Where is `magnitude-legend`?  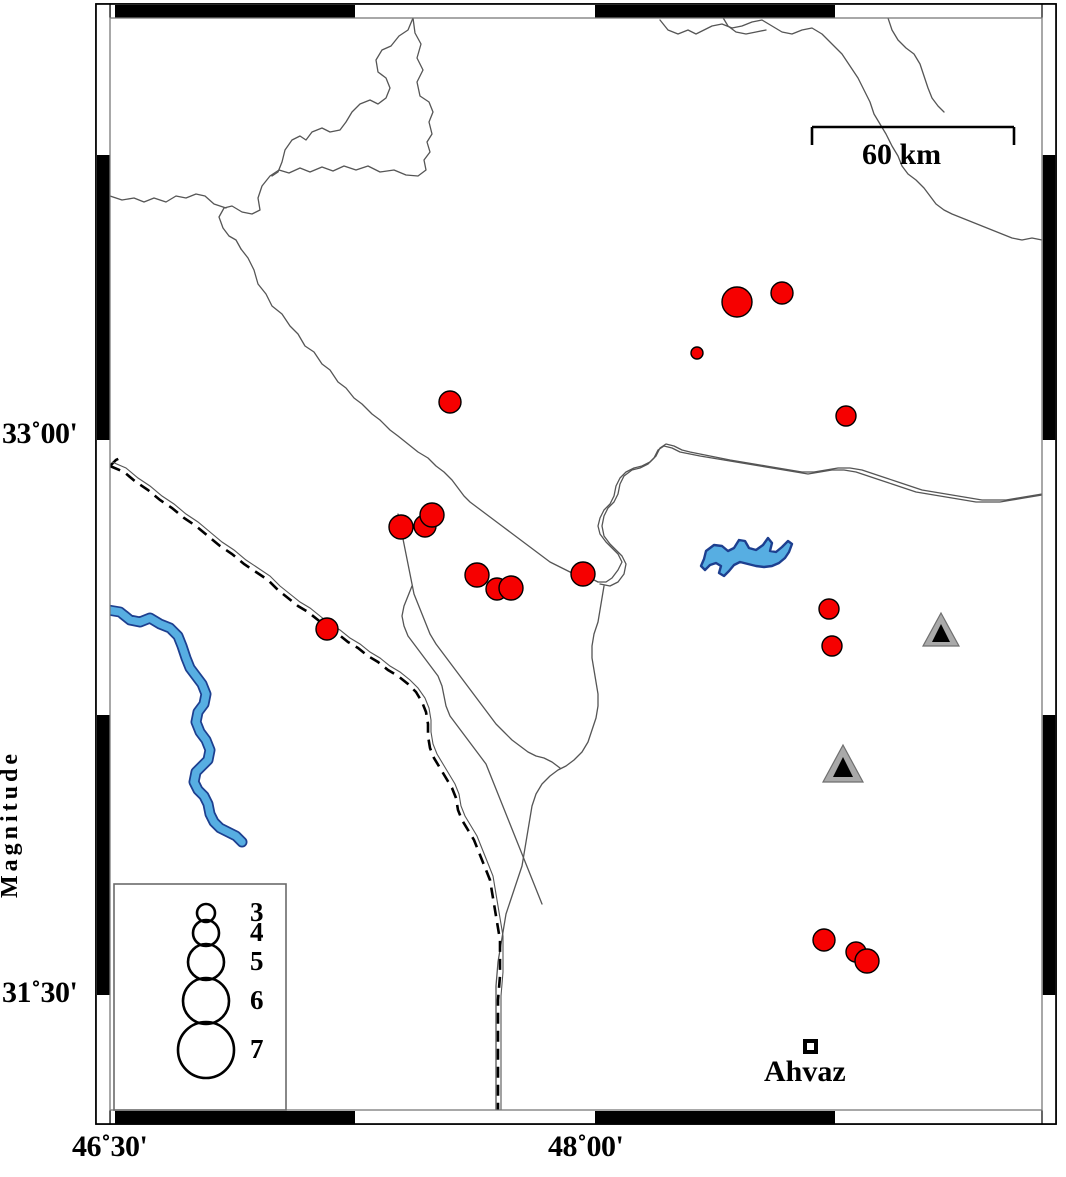 magnitude-legend is located at coordinates (200, 997).